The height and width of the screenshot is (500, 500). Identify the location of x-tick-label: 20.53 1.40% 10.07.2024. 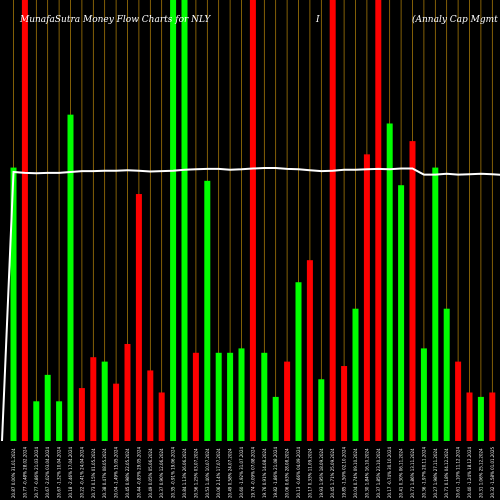
(207, 473).